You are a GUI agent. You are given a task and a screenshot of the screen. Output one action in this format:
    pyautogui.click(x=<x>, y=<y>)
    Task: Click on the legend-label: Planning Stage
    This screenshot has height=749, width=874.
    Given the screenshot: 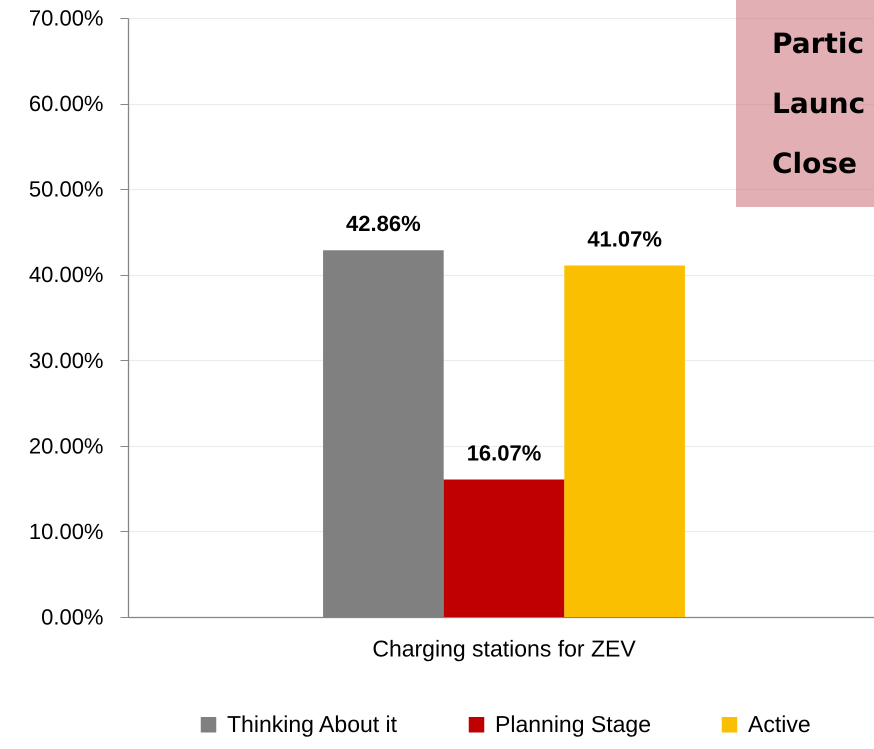 What is the action you would take?
    pyautogui.click(x=573, y=723)
    